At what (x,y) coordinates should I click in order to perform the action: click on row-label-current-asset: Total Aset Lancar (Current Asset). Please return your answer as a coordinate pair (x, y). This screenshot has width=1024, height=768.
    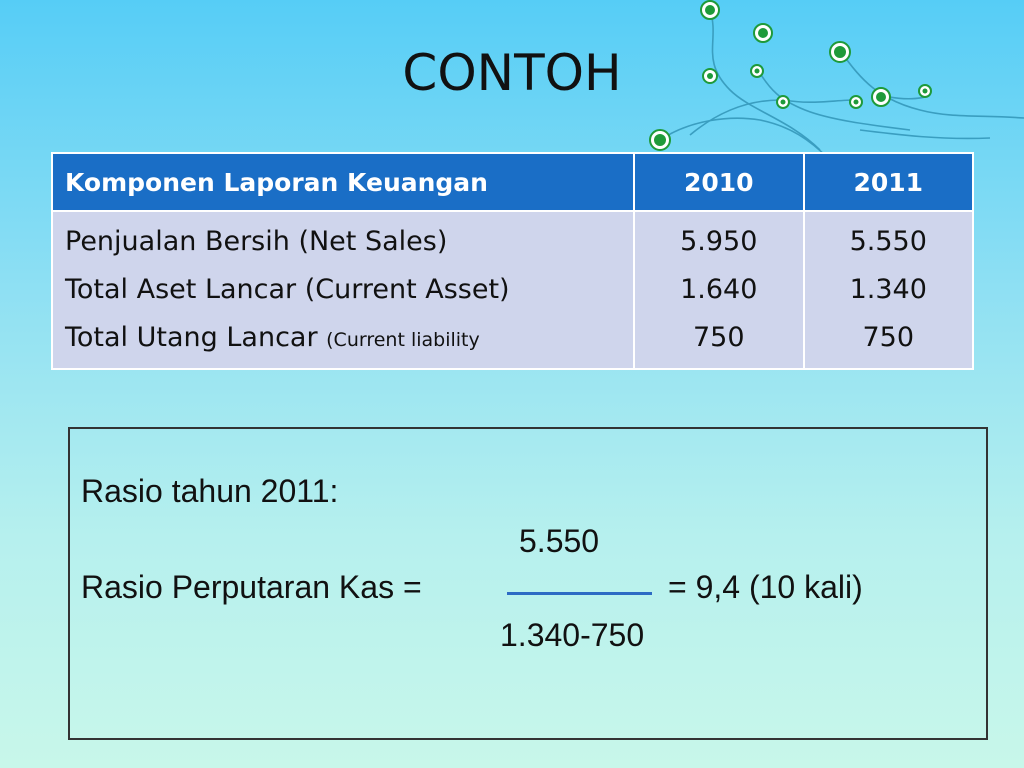
    Looking at the image, I should click on (287, 289).